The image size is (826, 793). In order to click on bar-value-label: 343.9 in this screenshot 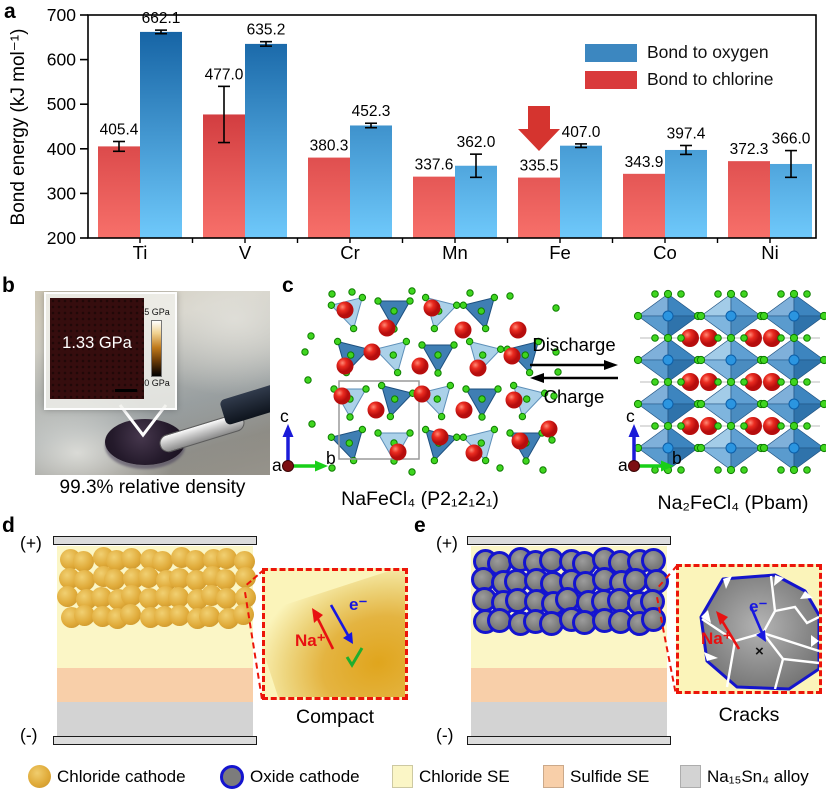, I will do `click(644, 162)`.